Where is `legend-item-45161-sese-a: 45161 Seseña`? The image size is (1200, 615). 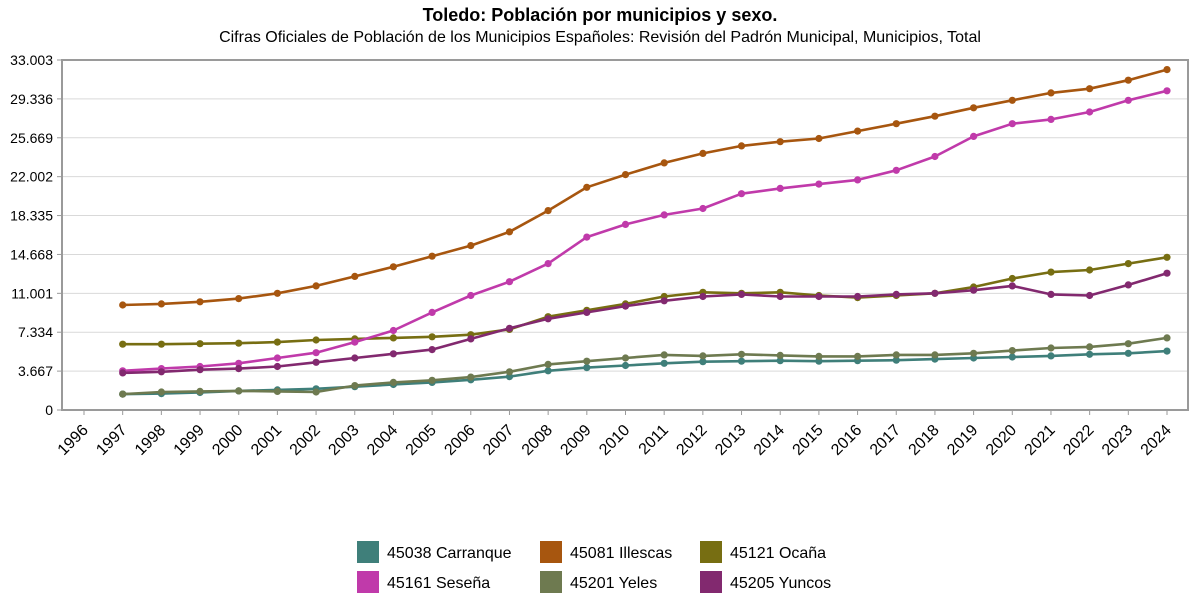
legend-item-45161-sese-a: 45161 Seseña is located at coordinates (423, 582).